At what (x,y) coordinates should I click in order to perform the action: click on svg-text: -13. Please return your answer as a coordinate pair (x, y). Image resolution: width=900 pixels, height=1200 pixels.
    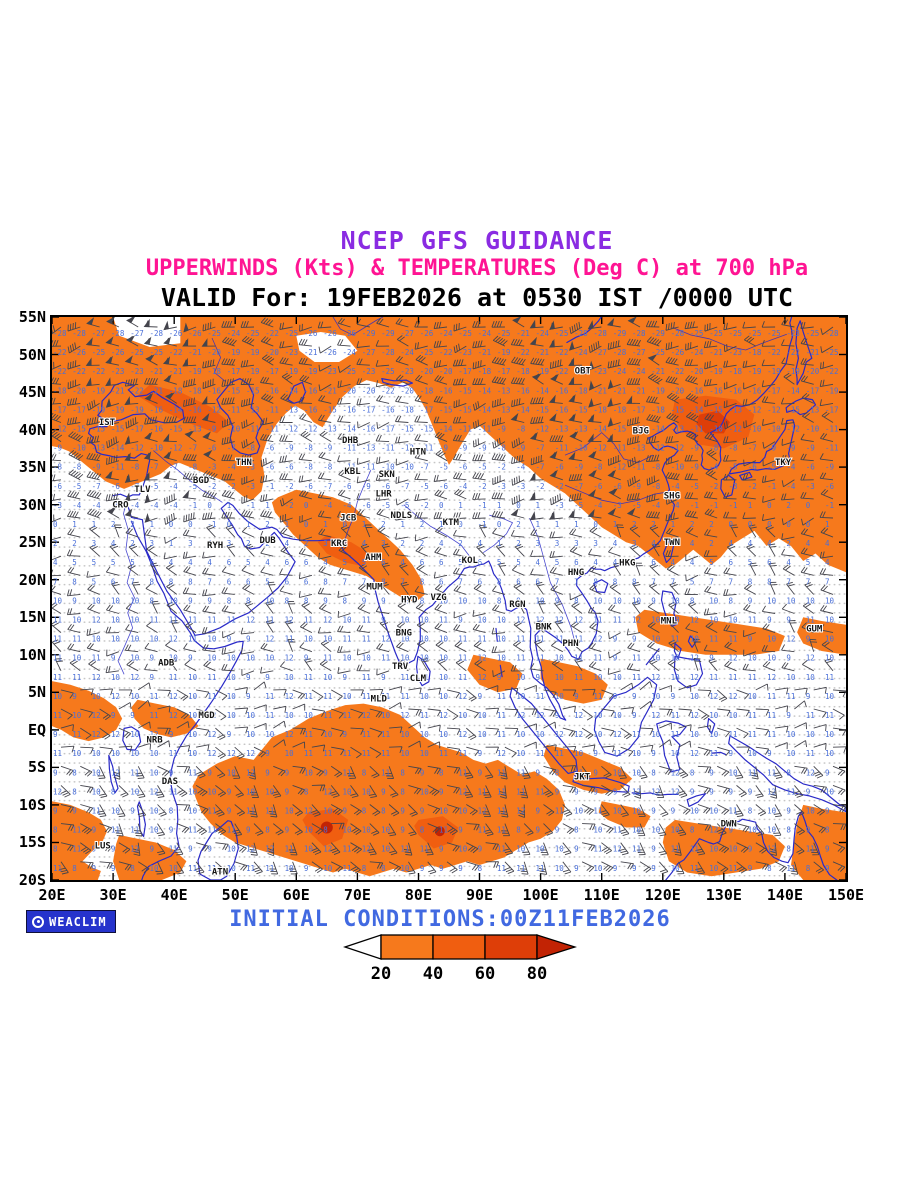
    Looking at the image, I should click on (639, 448).